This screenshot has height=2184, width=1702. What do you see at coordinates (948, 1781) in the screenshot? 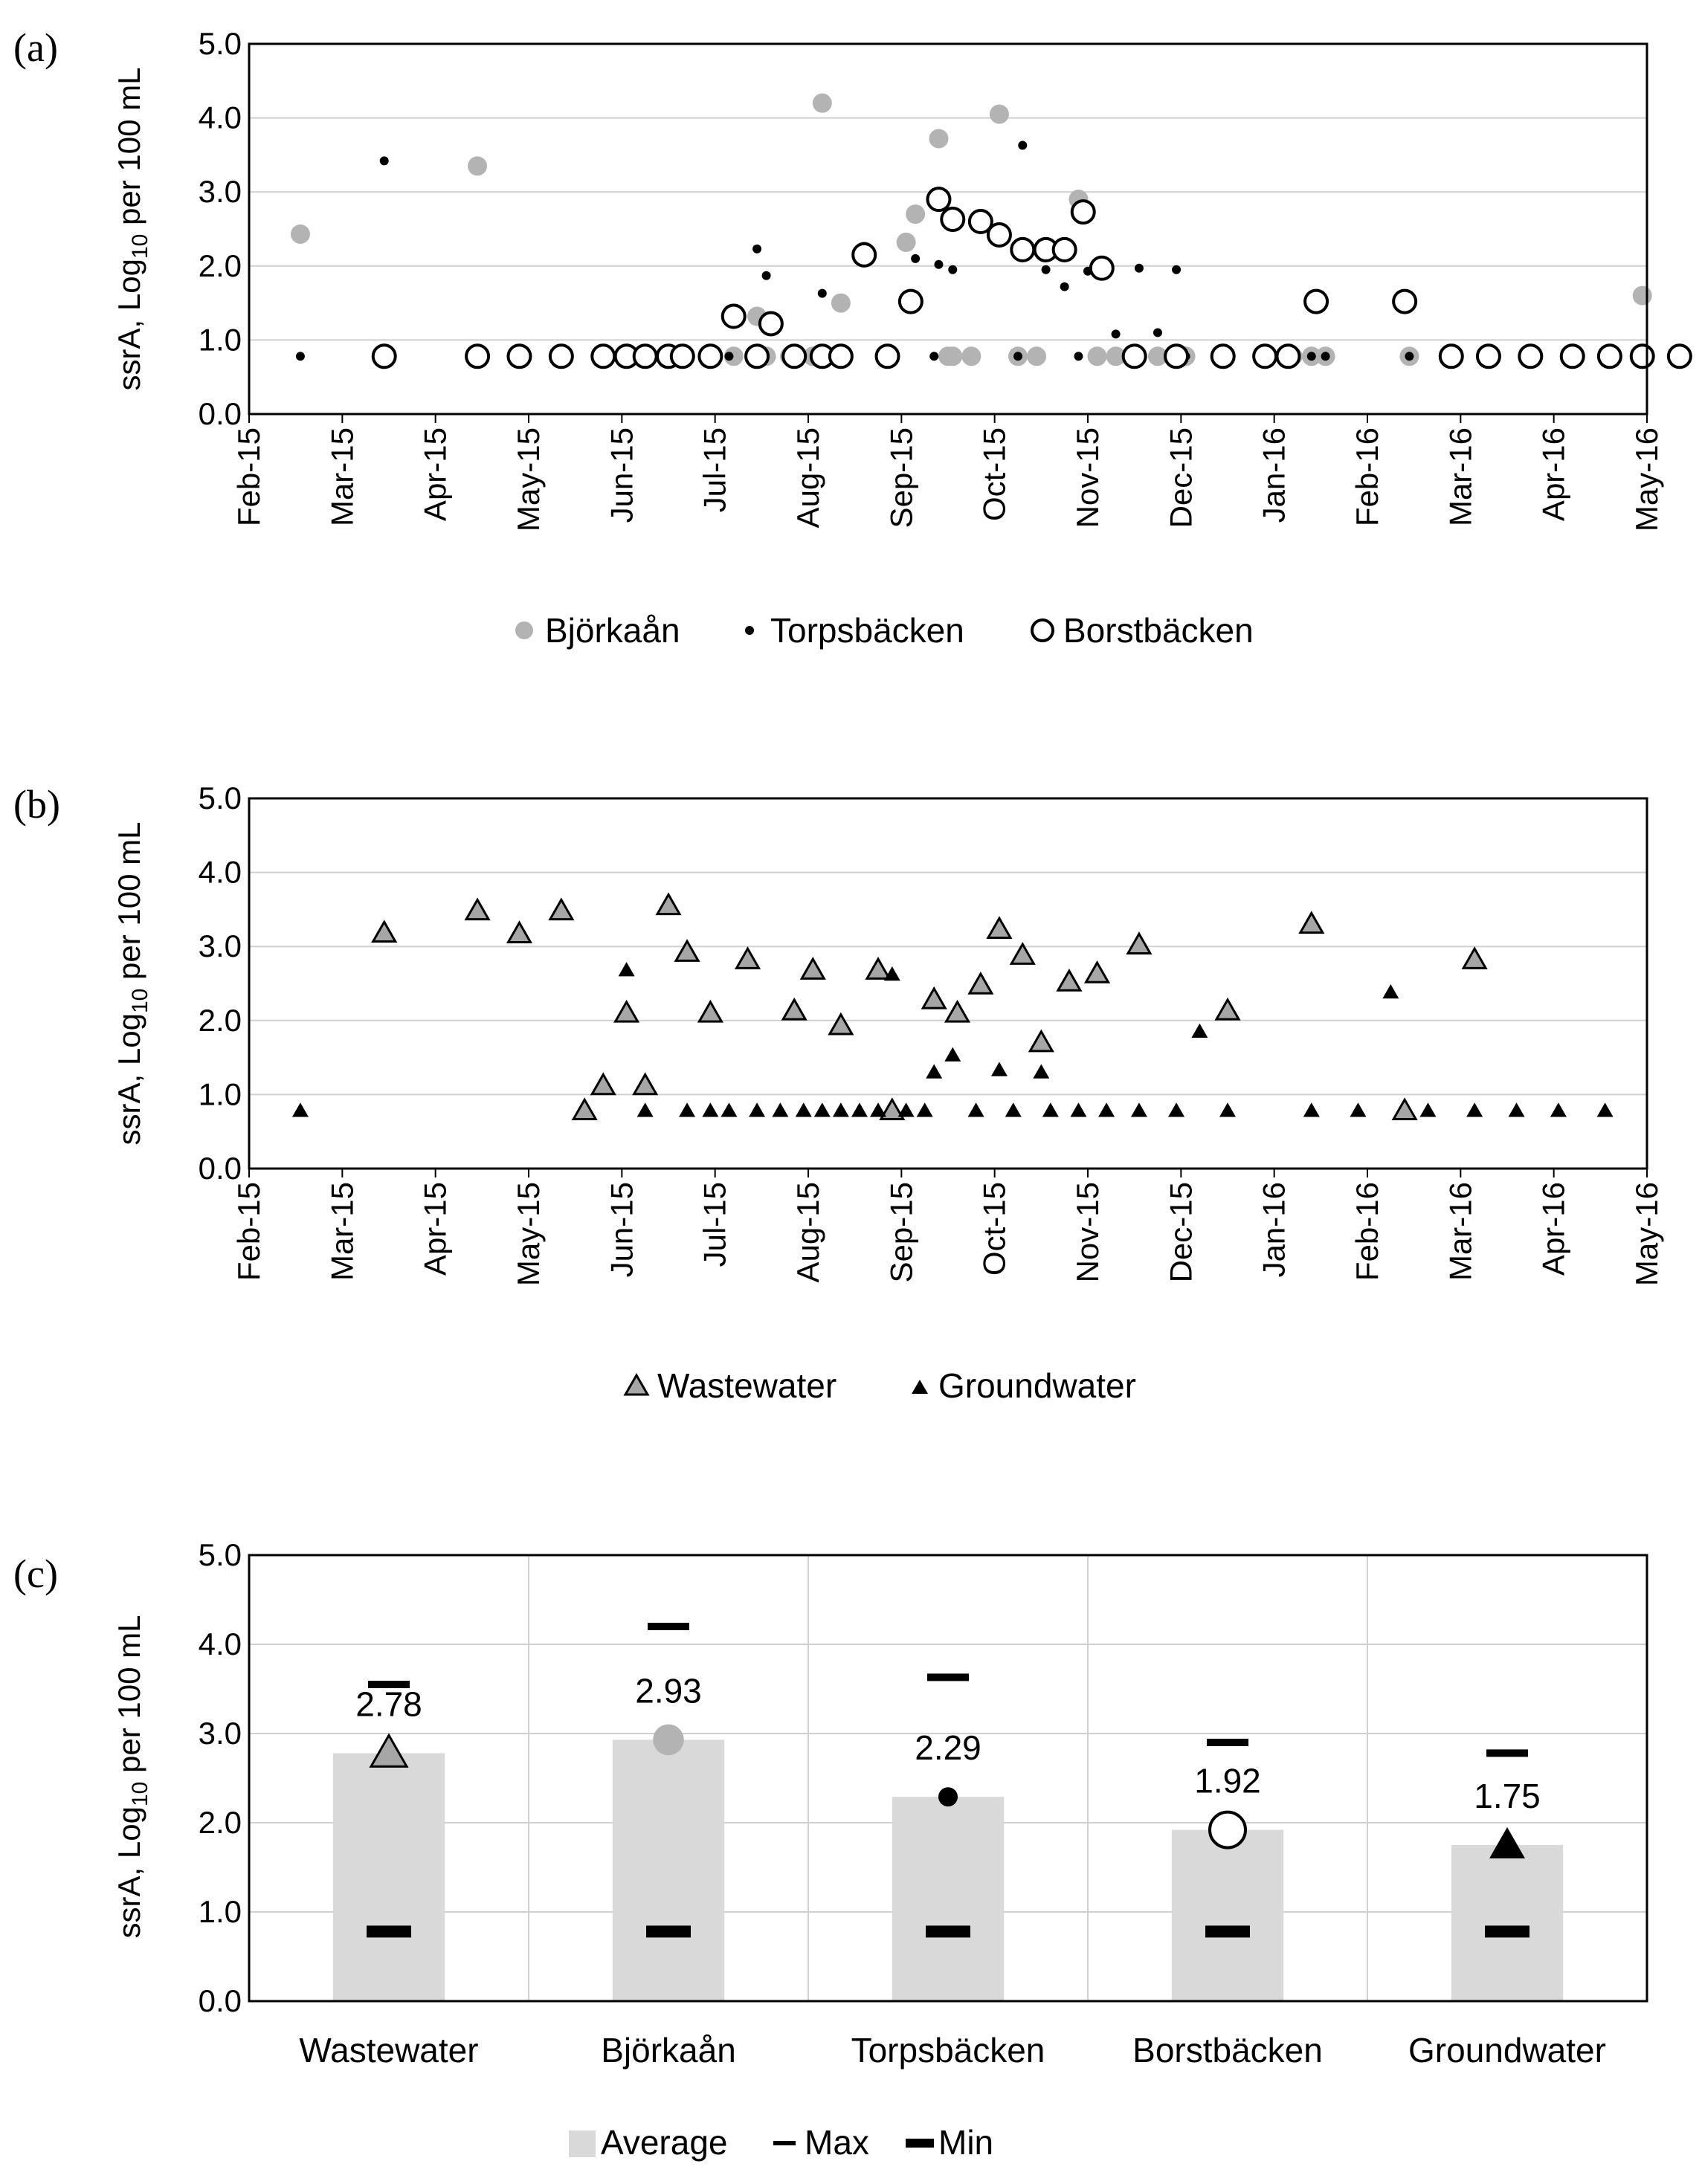
I see `panel-c-marks: 2.78 2.93 2.29 1.92 1.75` at bounding box center [948, 1781].